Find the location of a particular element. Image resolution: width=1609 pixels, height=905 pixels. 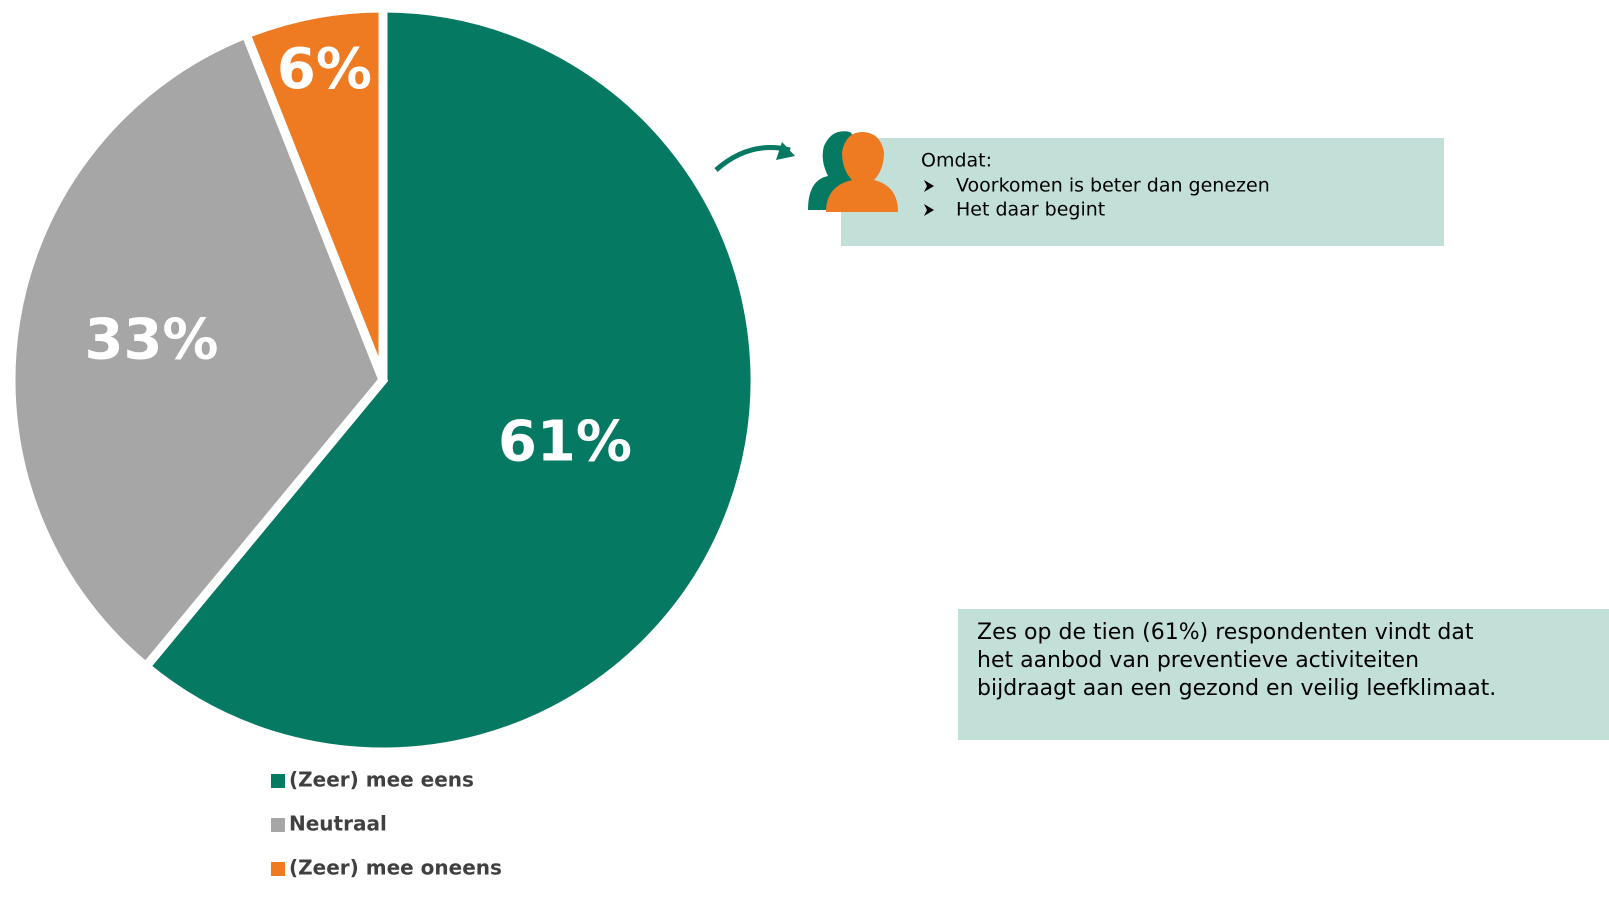

summary-box is located at coordinates (1283, 674).